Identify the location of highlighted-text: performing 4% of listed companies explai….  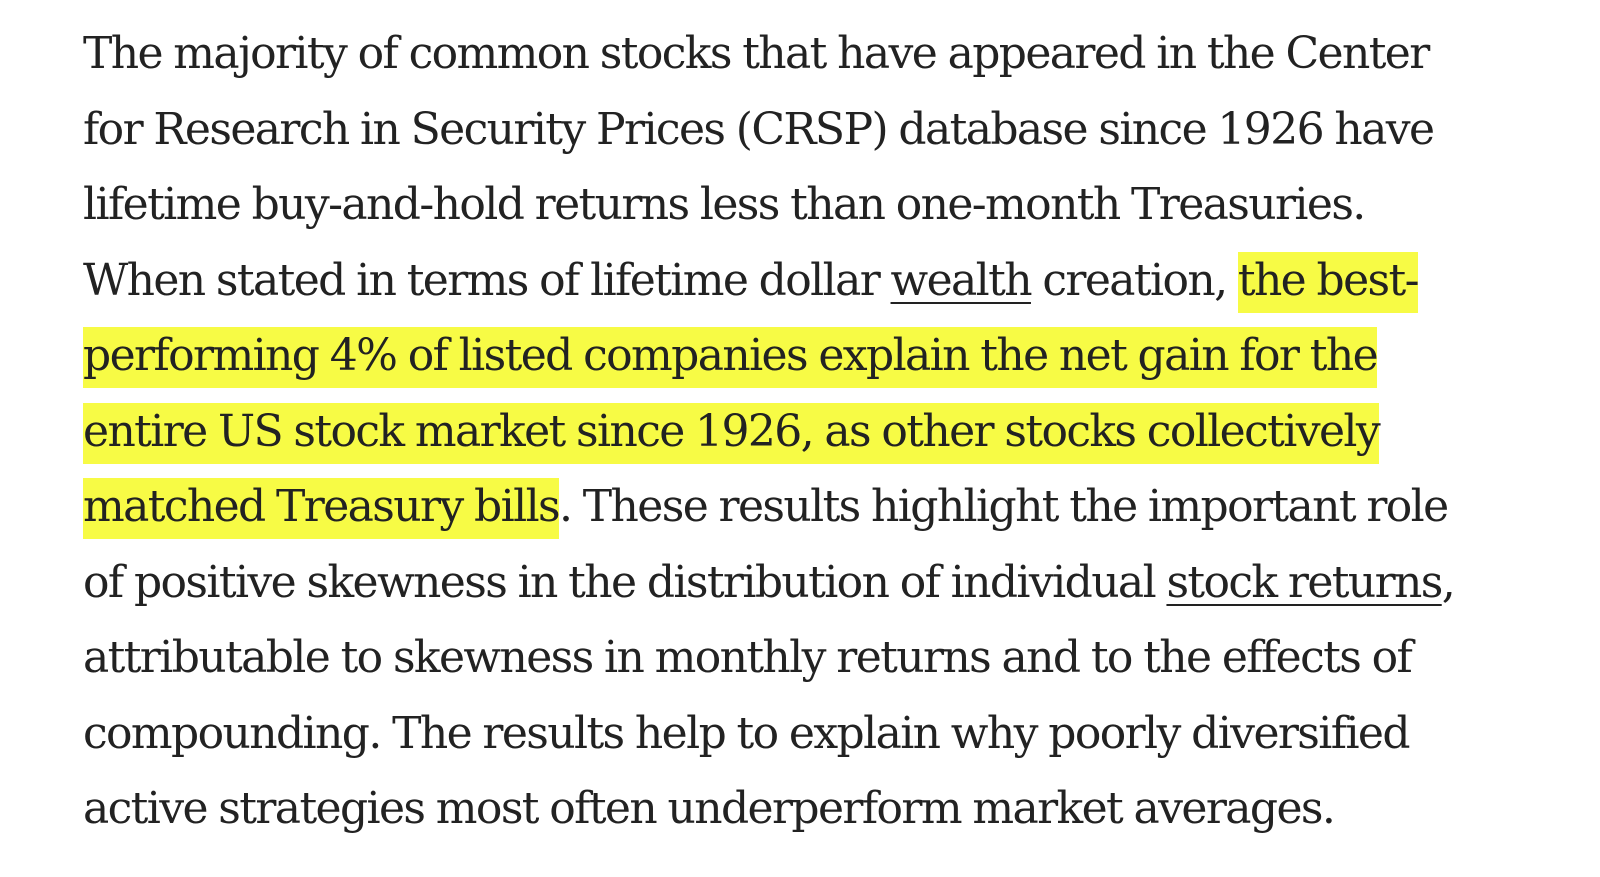
(731, 357).